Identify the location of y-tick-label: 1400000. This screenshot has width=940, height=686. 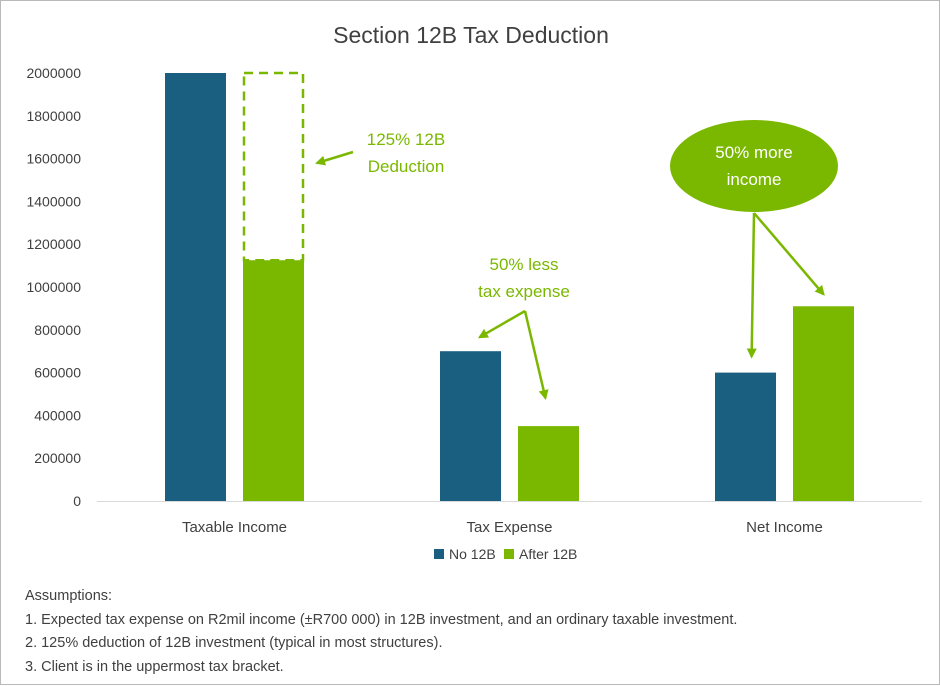
(53, 201).